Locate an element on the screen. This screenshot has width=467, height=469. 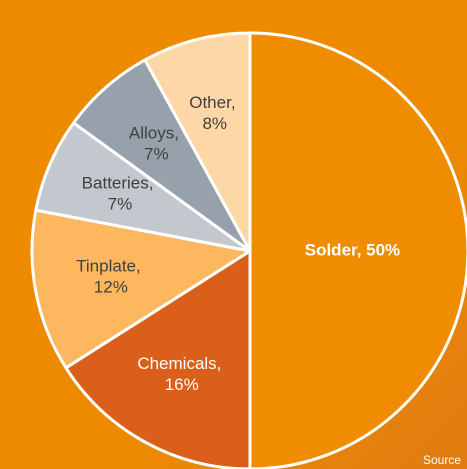
label-line: 8% is located at coordinates (214, 123).